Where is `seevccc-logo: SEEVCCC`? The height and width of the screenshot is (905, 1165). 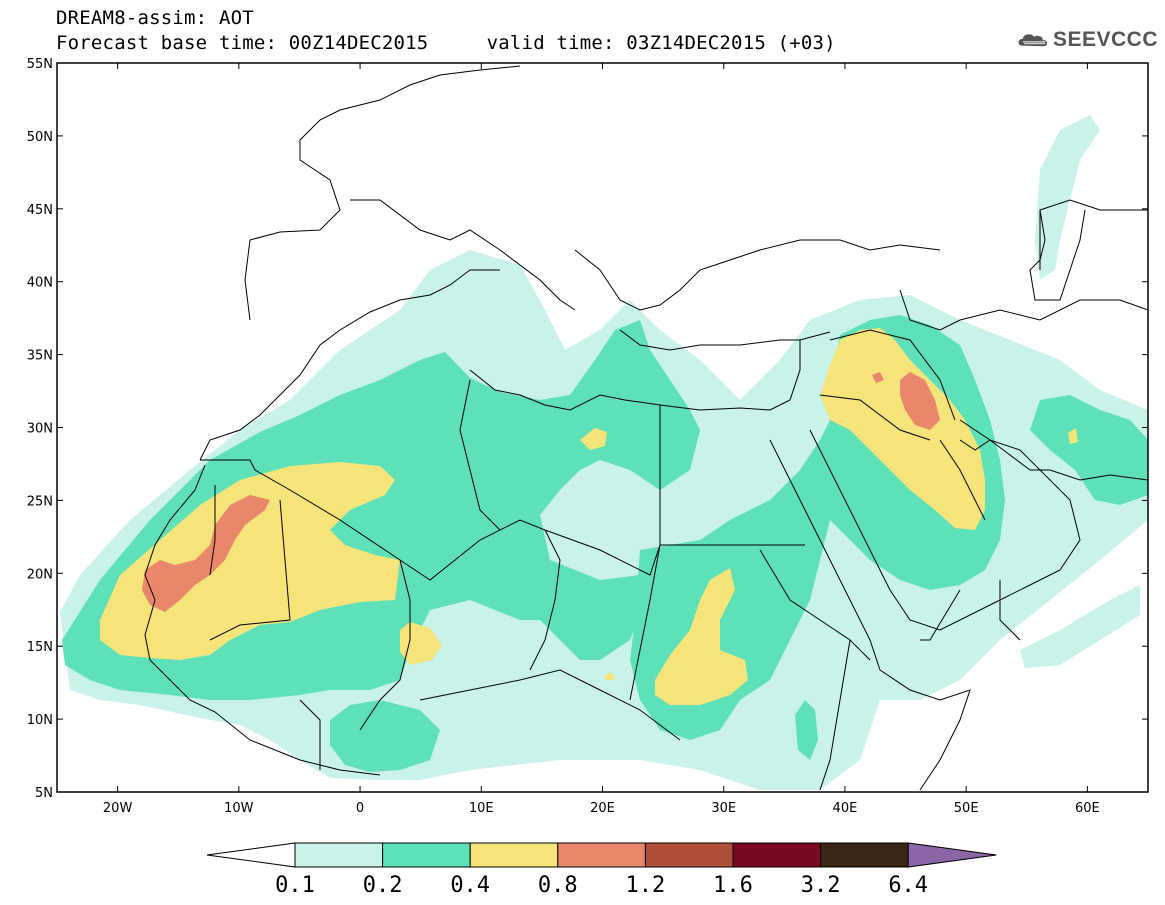
seevccc-logo: SEEVCCC is located at coordinates (1088, 40).